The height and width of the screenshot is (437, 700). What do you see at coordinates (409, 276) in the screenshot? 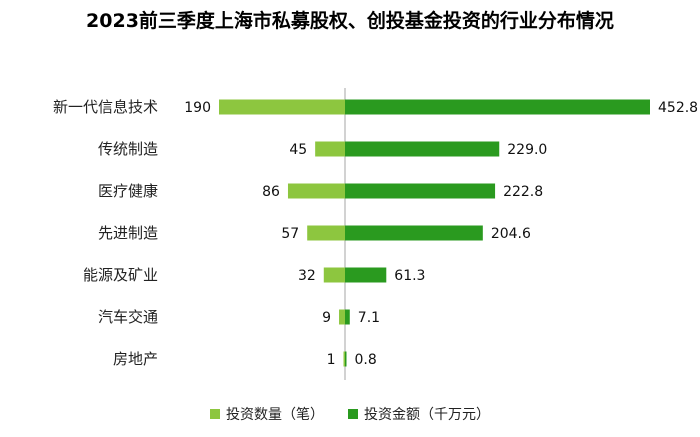
I see `value-label-amount: 61.3` at bounding box center [409, 276].